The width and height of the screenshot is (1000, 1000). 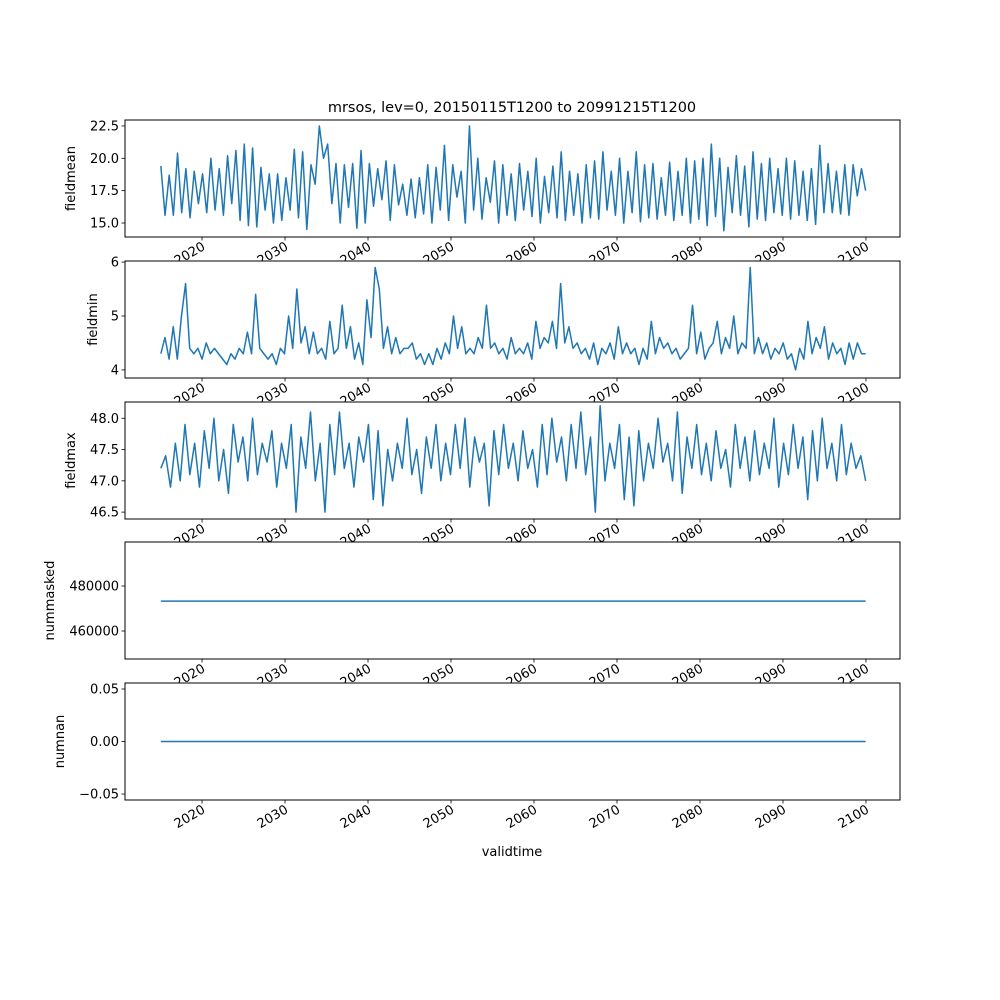 What do you see at coordinates (104, 513) in the screenshot?
I see `y-tick-label: 46.5` at bounding box center [104, 513].